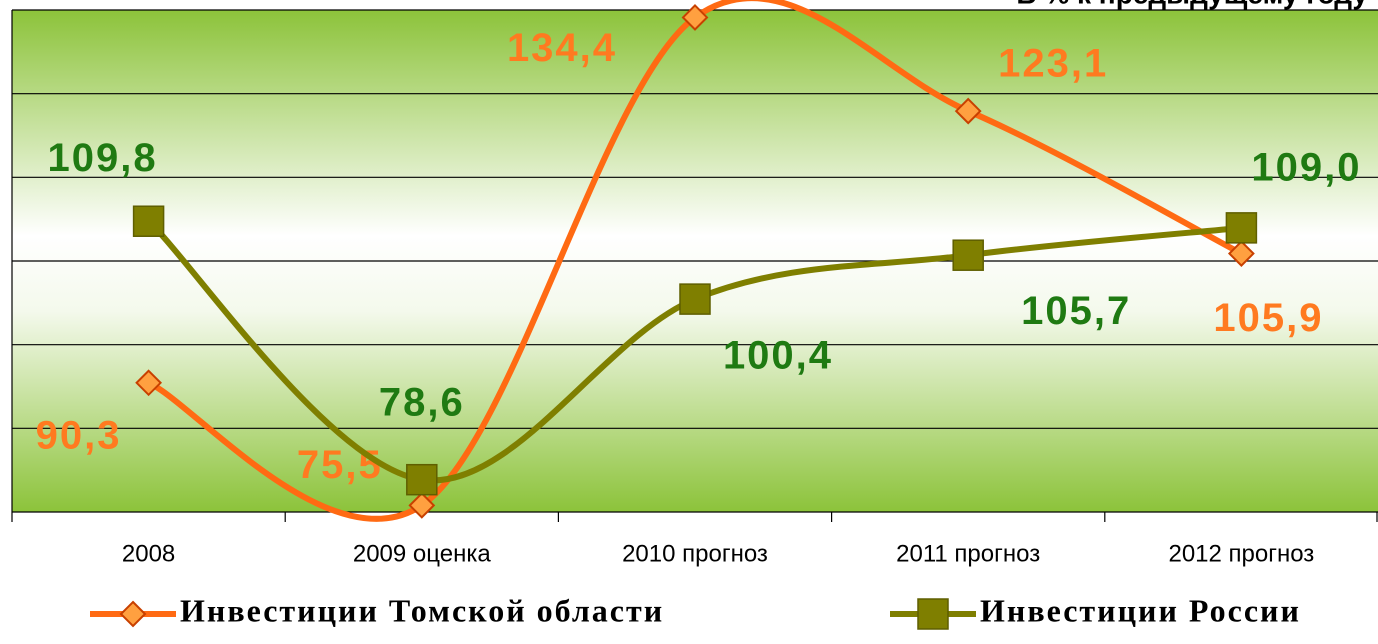  Describe the element at coordinates (562, 48) in the screenshot. I see `value-label: 134,4` at that location.